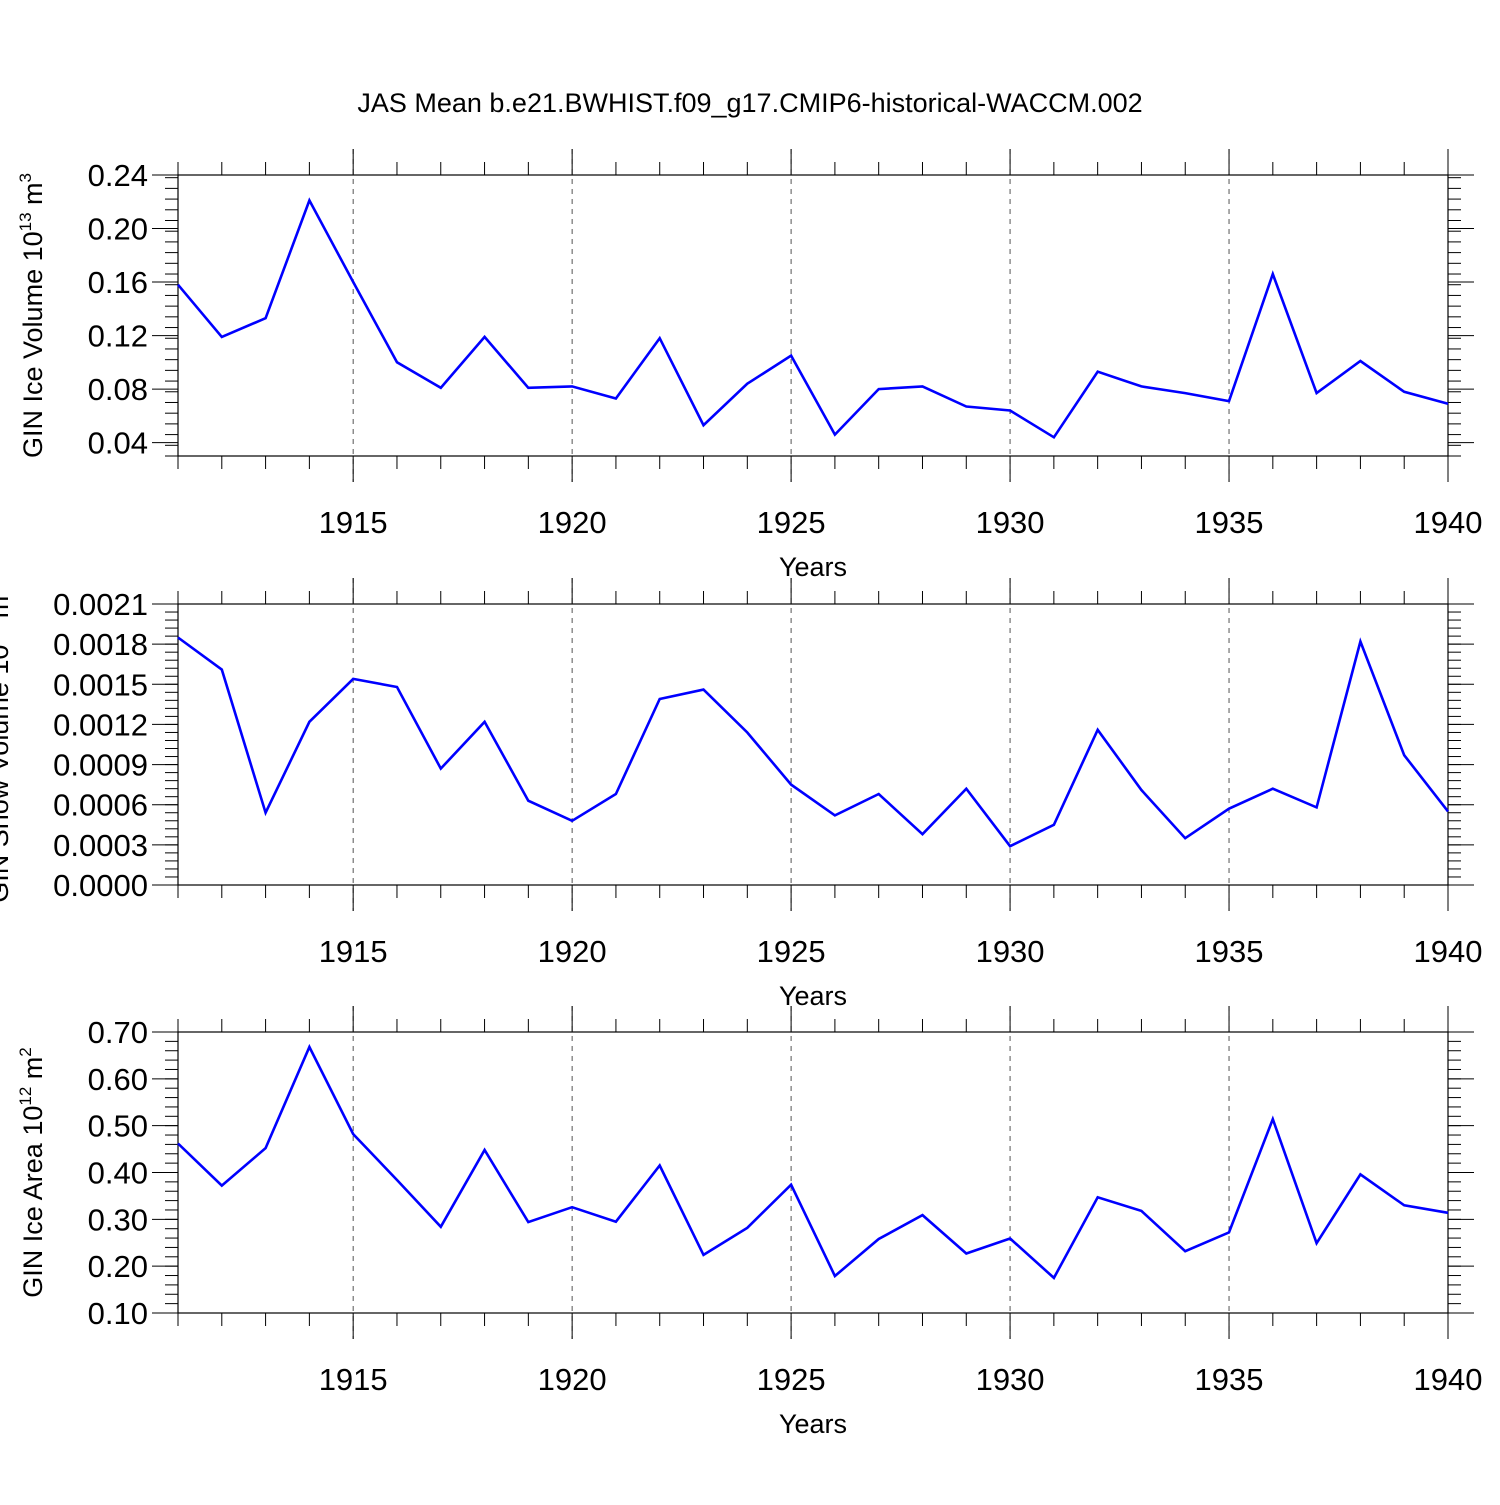 This screenshot has height=1505, width=1500. Describe the element at coordinates (100, 845) in the screenshot. I see `y-tick-label: 0.0003` at that location.